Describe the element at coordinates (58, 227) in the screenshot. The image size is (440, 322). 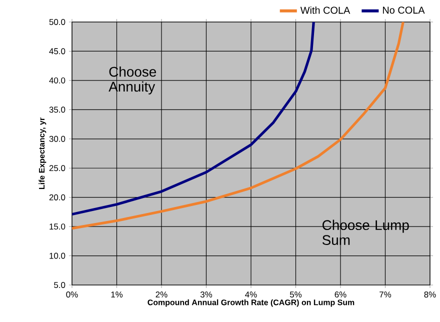
I see `y-tick-label: 15.0` at that location.